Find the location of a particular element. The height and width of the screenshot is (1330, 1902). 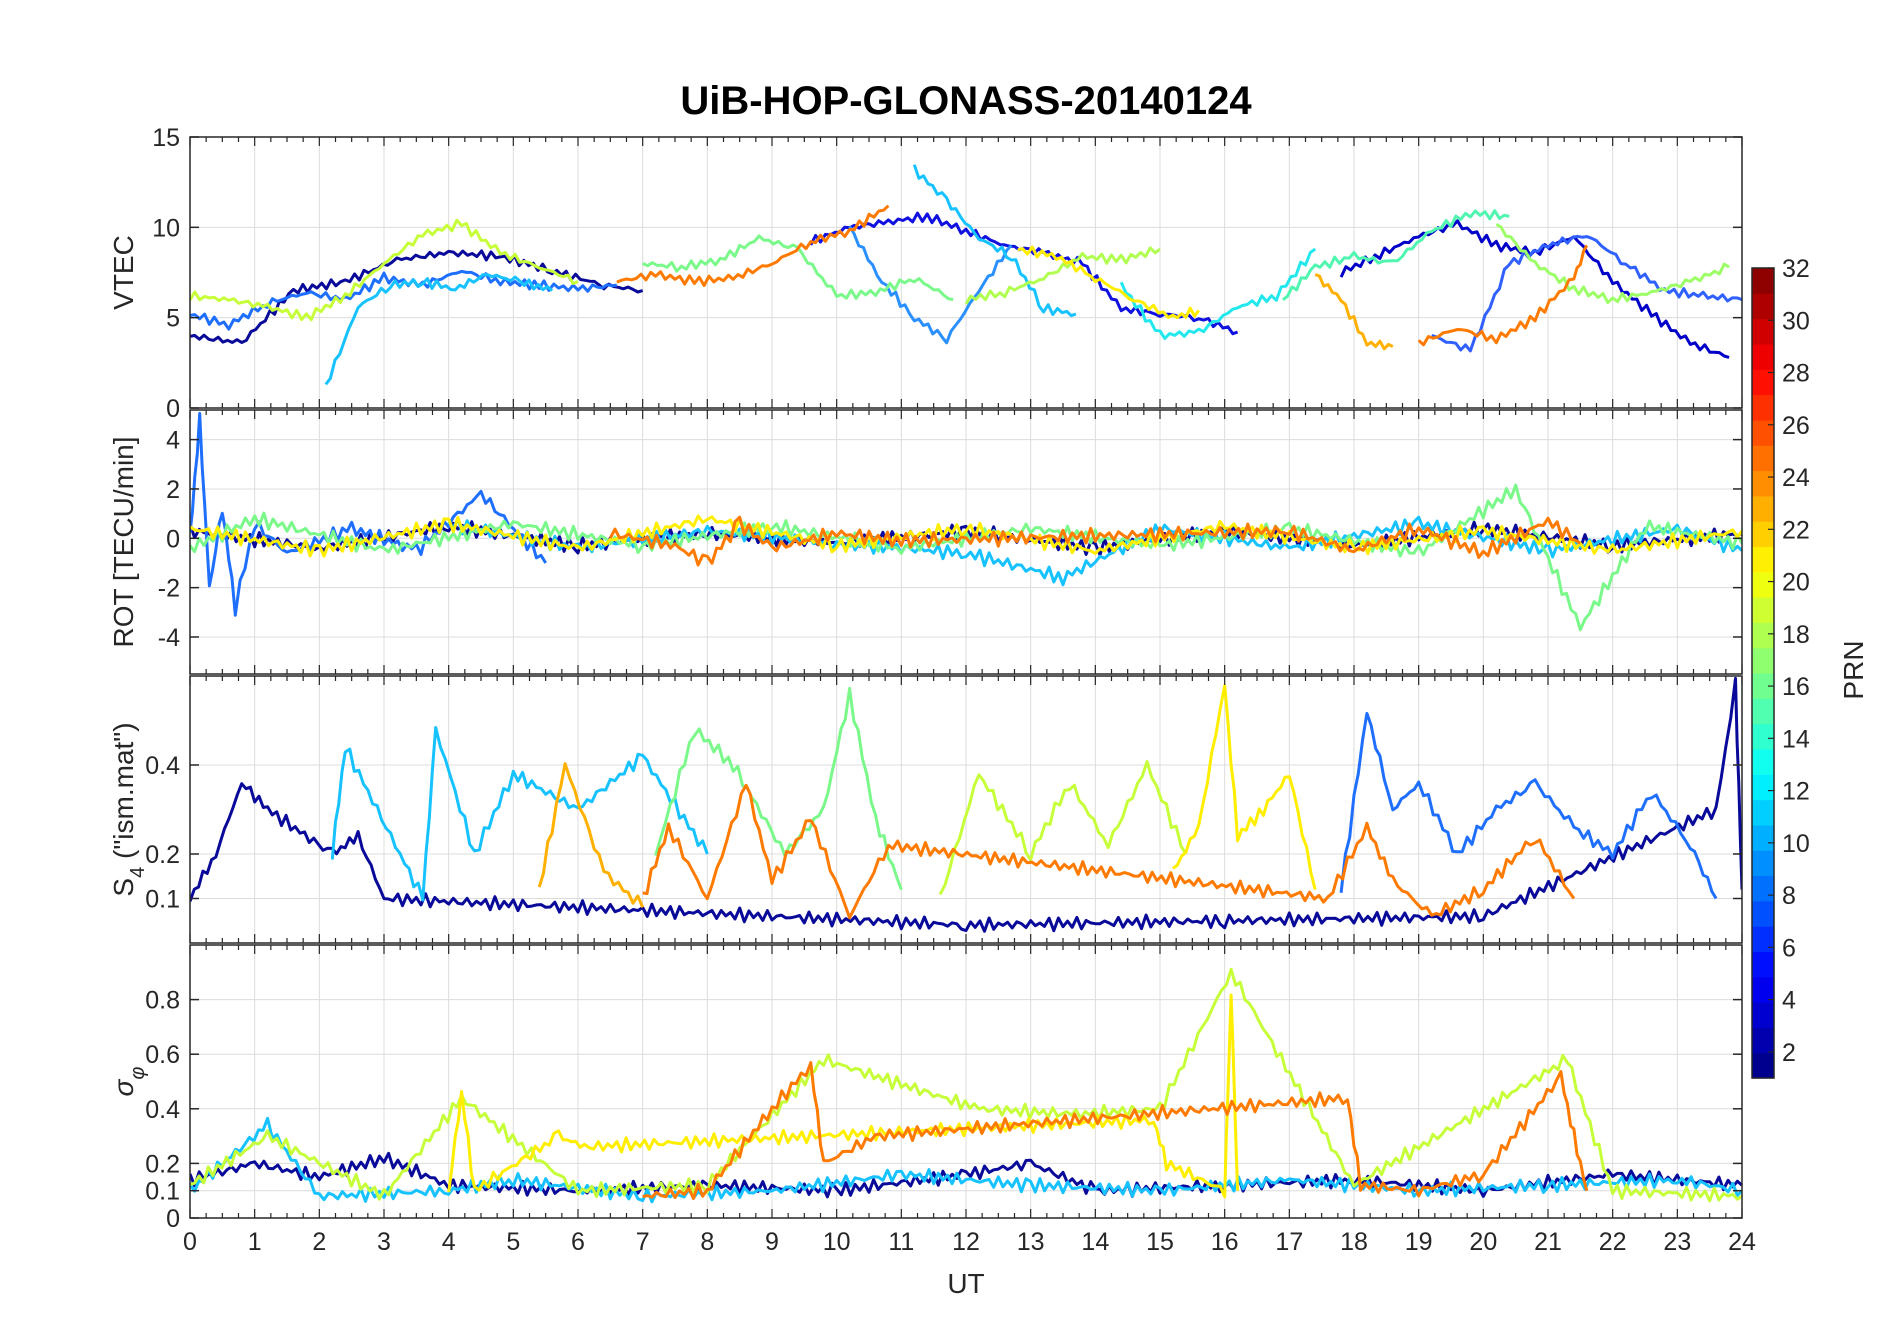

y-tick-label: 0.6 is located at coordinates (162, 1055).